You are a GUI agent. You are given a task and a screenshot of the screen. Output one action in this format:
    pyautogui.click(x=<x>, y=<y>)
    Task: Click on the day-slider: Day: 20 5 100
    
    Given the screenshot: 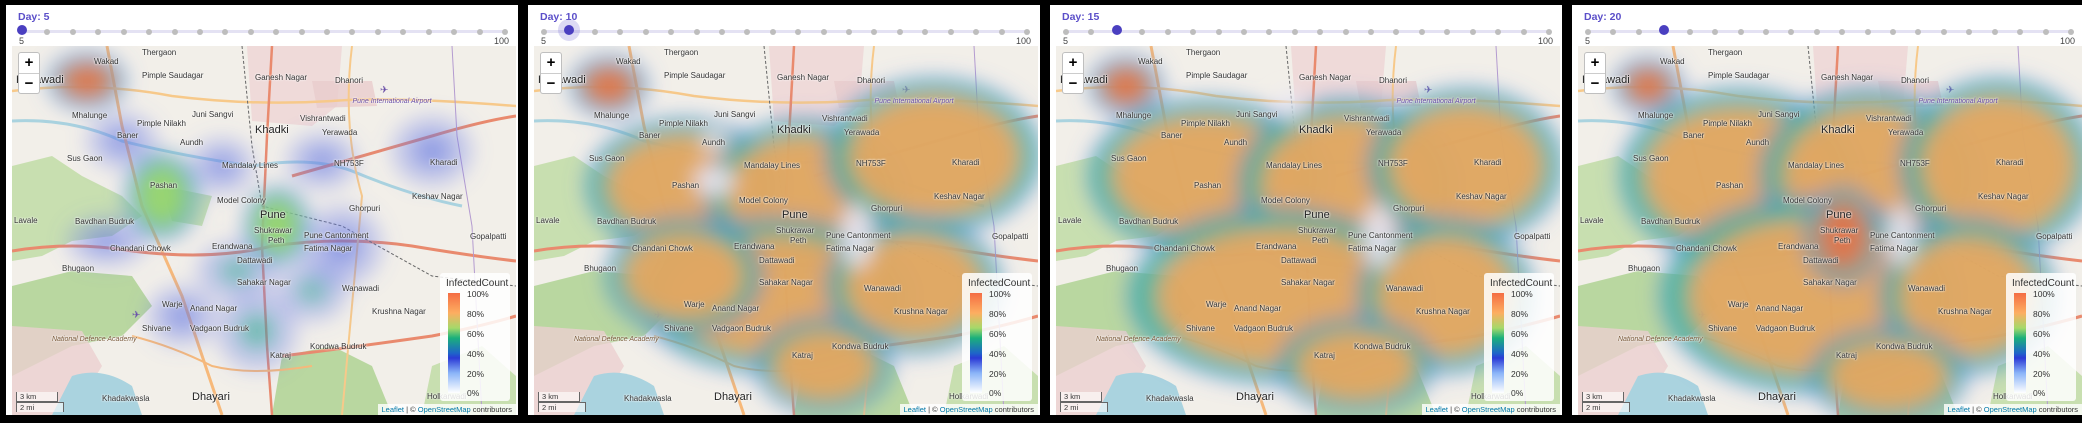 What is the action you would take?
    pyautogui.click(x=1827, y=26)
    